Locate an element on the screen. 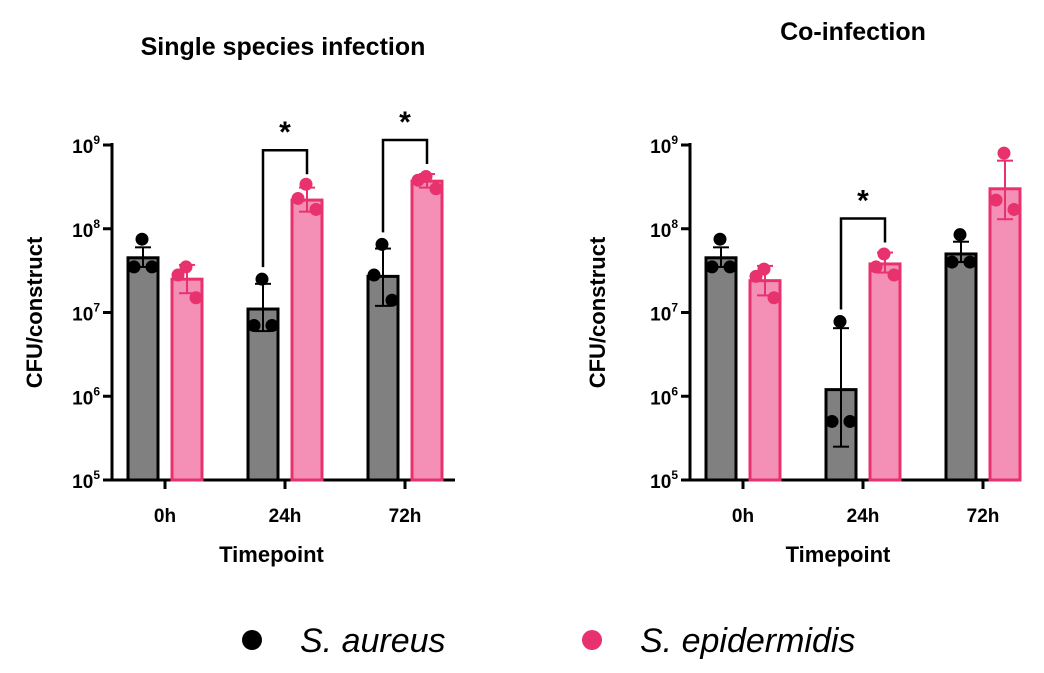 Image resolution: width=1044 pixels, height=673 pixels. bar-s-aureus-24h is located at coordinates (263, 394).